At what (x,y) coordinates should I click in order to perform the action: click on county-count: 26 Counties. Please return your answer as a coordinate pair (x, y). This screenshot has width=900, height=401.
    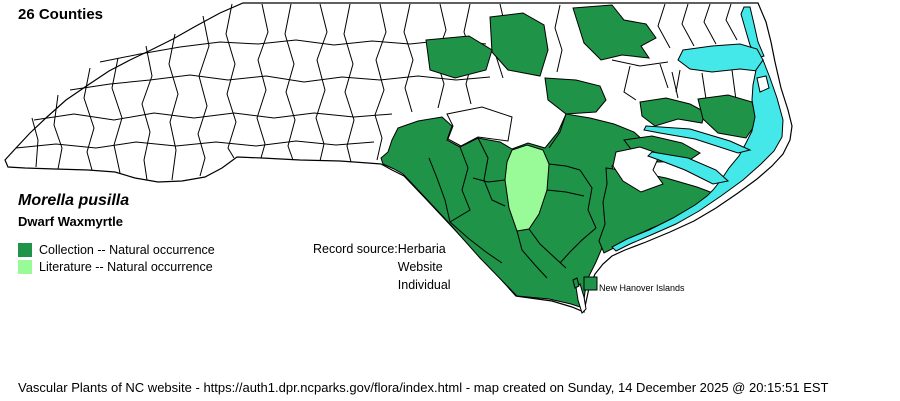
    Looking at the image, I should click on (61, 14).